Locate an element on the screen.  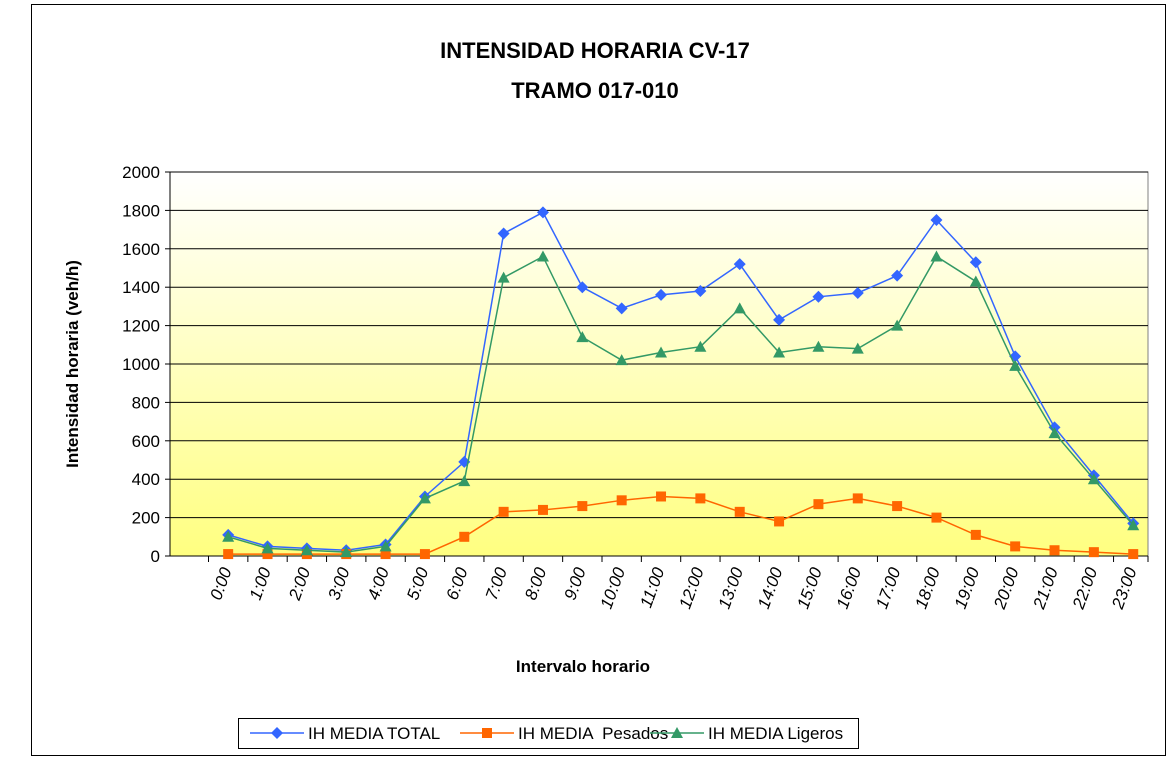
y-tick-label: 400 is located at coordinates (146, 479).